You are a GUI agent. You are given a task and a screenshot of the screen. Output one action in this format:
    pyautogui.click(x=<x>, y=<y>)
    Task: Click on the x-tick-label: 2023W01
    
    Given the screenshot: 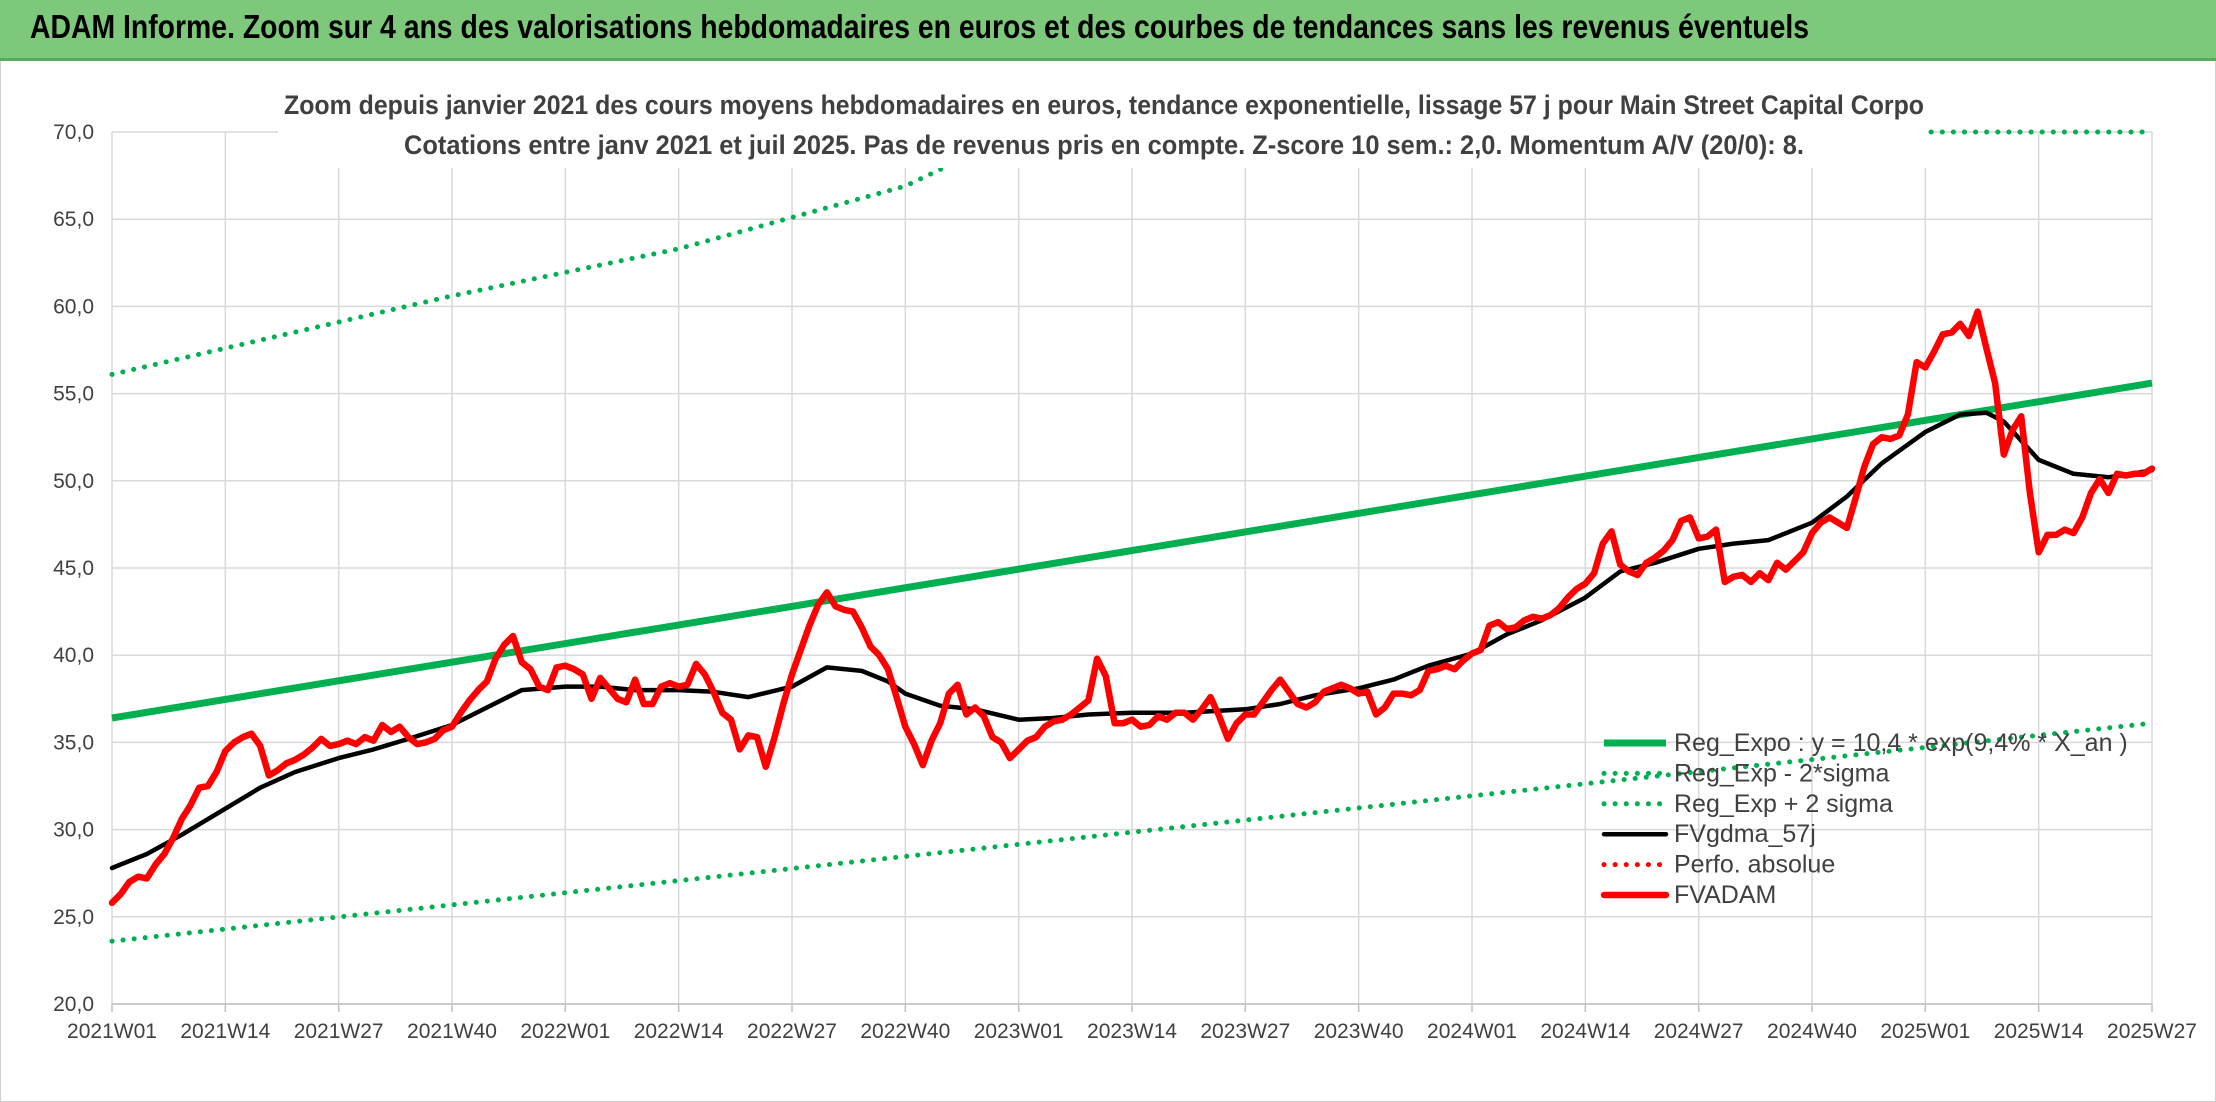 What is the action you would take?
    pyautogui.click(x=1019, y=1031)
    